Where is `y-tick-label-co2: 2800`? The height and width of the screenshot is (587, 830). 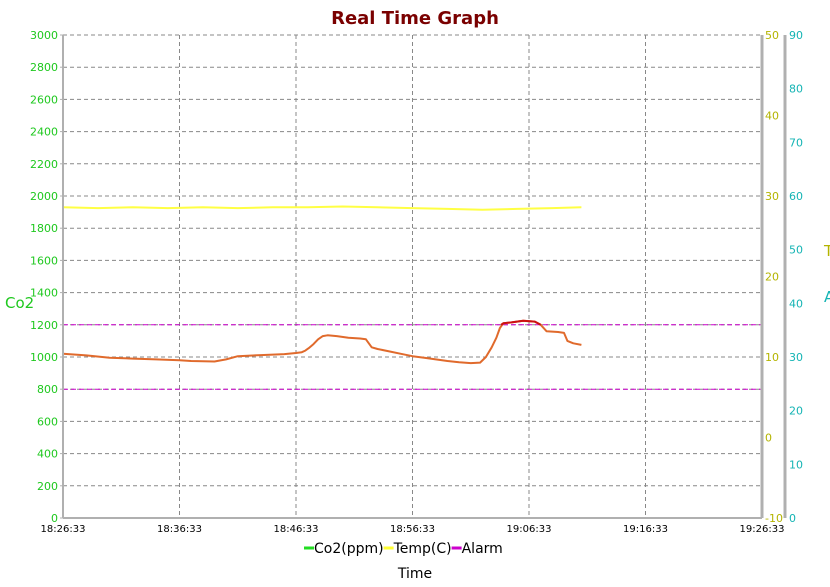 y-tick-label-co2: 2800 is located at coordinates (44, 67).